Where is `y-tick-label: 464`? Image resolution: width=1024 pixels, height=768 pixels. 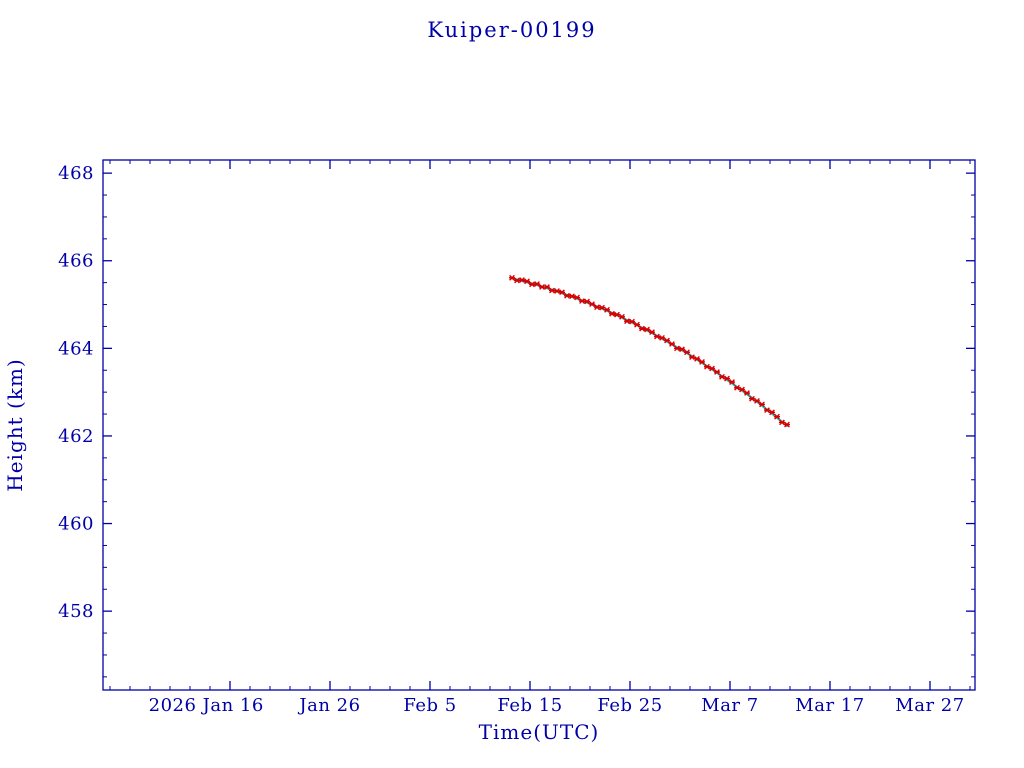 y-tick-label: 464 is located at coordinates (76, 348).